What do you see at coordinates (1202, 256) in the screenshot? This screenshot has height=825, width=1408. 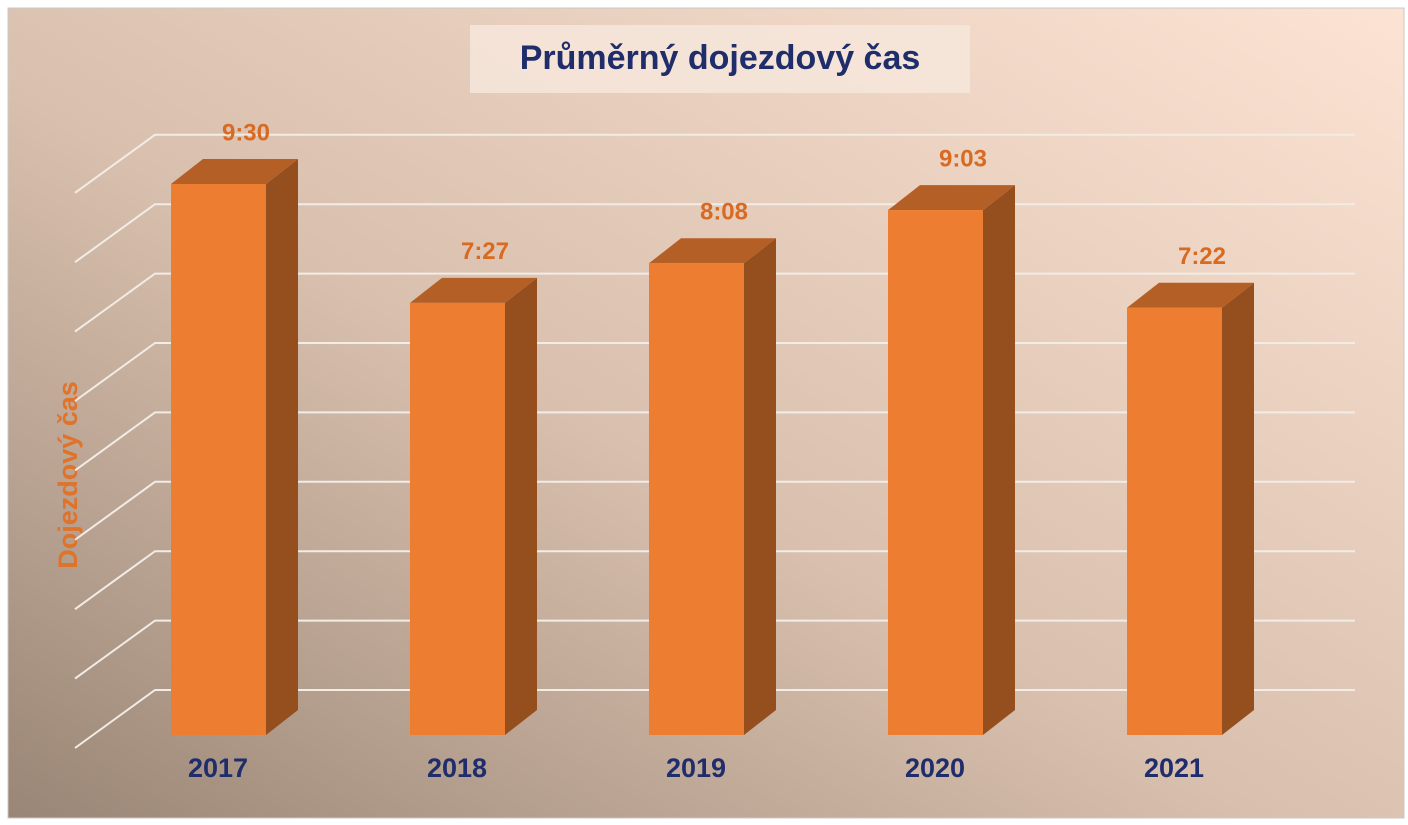 I see `value-label: 7:22` at bounding box center [1202, 256].